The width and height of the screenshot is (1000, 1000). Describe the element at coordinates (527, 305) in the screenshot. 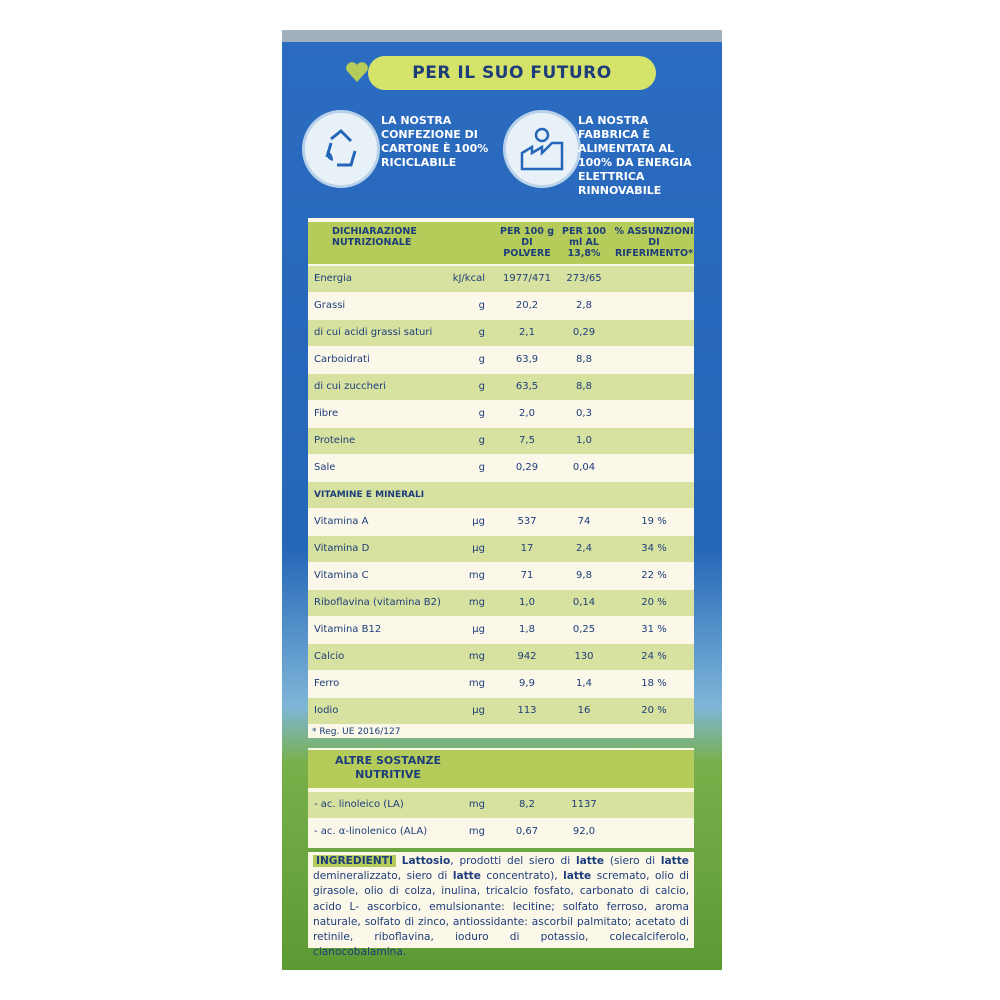

I see `cell: 20,2` at that location.